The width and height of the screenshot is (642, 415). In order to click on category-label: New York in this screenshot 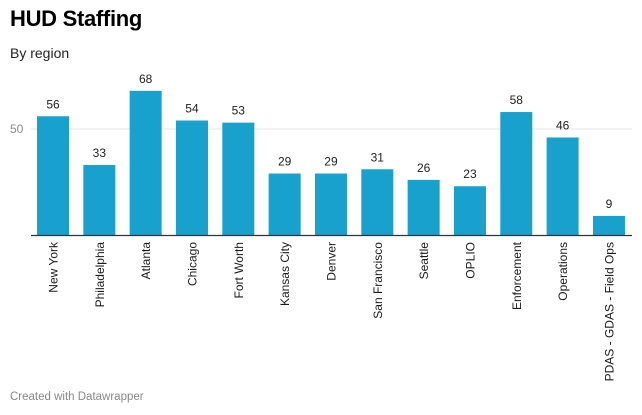, I will do `click(54, 267)`.